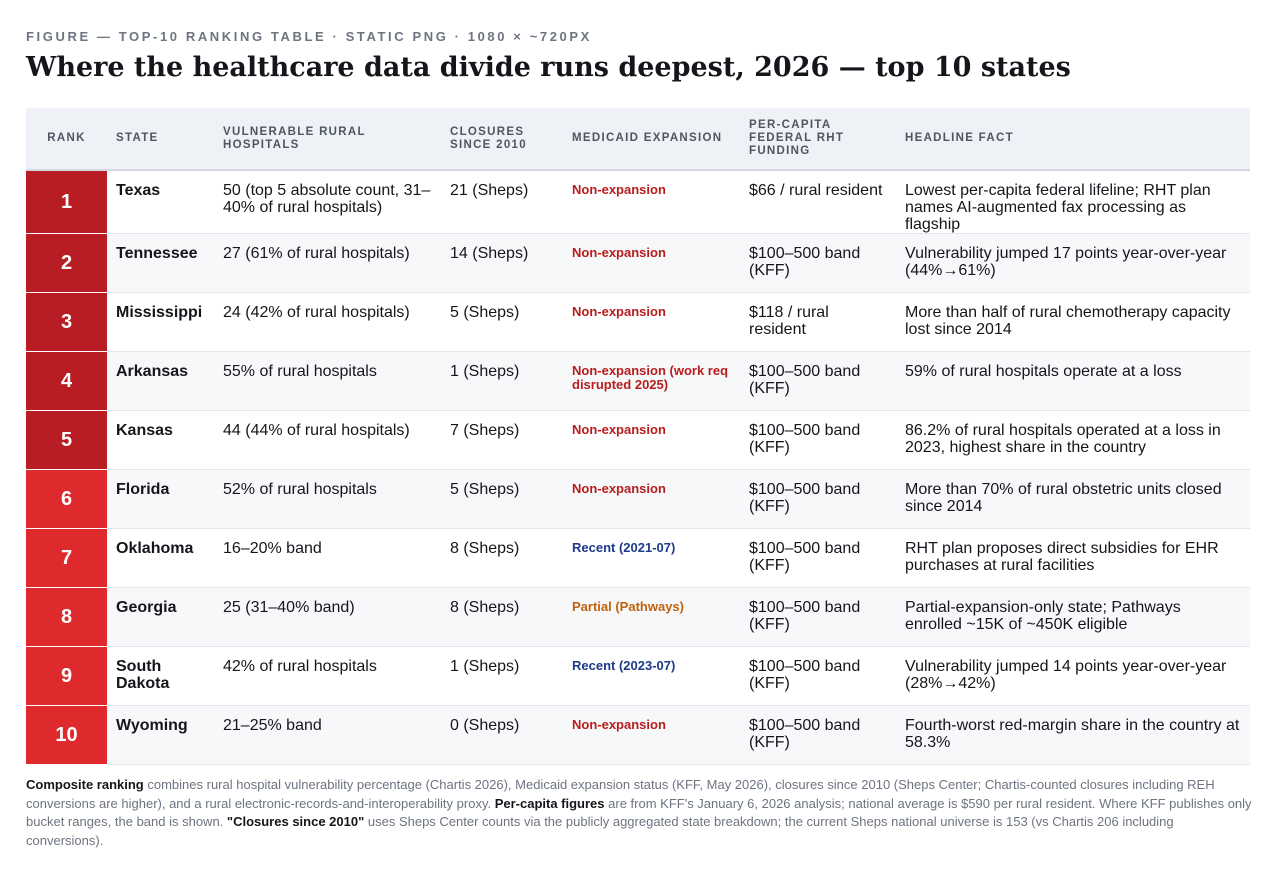  What do you see at coordinates (66, 617) in the screenshot?
I see `rank-cell: 8` at bounding box center [66, 617].